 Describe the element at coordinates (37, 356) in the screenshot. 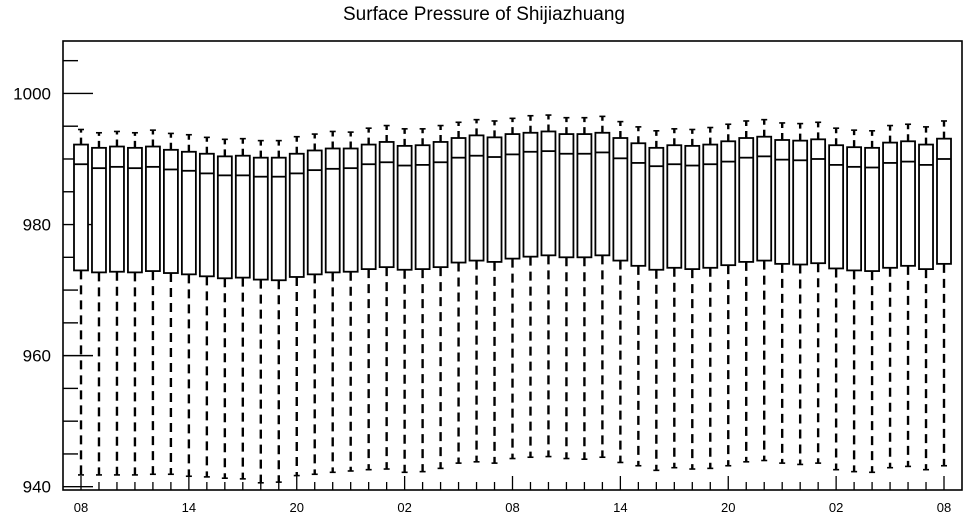

I see `y-tick-label: 960` at that location.